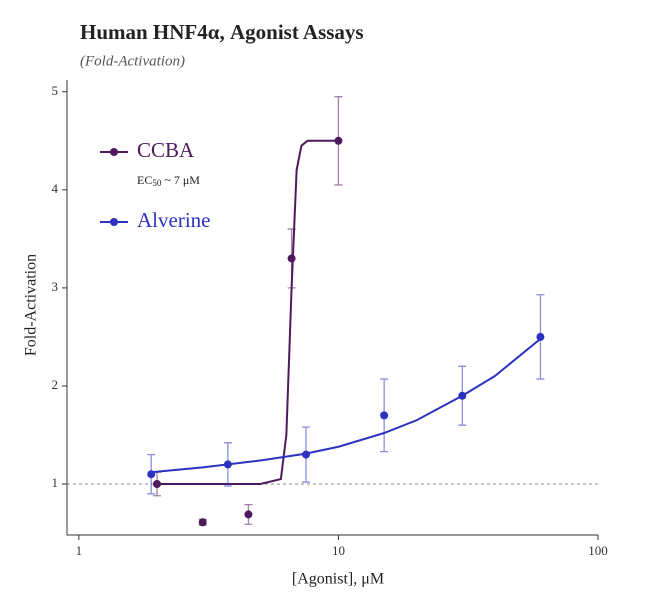 The height and width of the screenshot is (609, 650). I want to click on y-tick-label: 4, so click(55, 188).